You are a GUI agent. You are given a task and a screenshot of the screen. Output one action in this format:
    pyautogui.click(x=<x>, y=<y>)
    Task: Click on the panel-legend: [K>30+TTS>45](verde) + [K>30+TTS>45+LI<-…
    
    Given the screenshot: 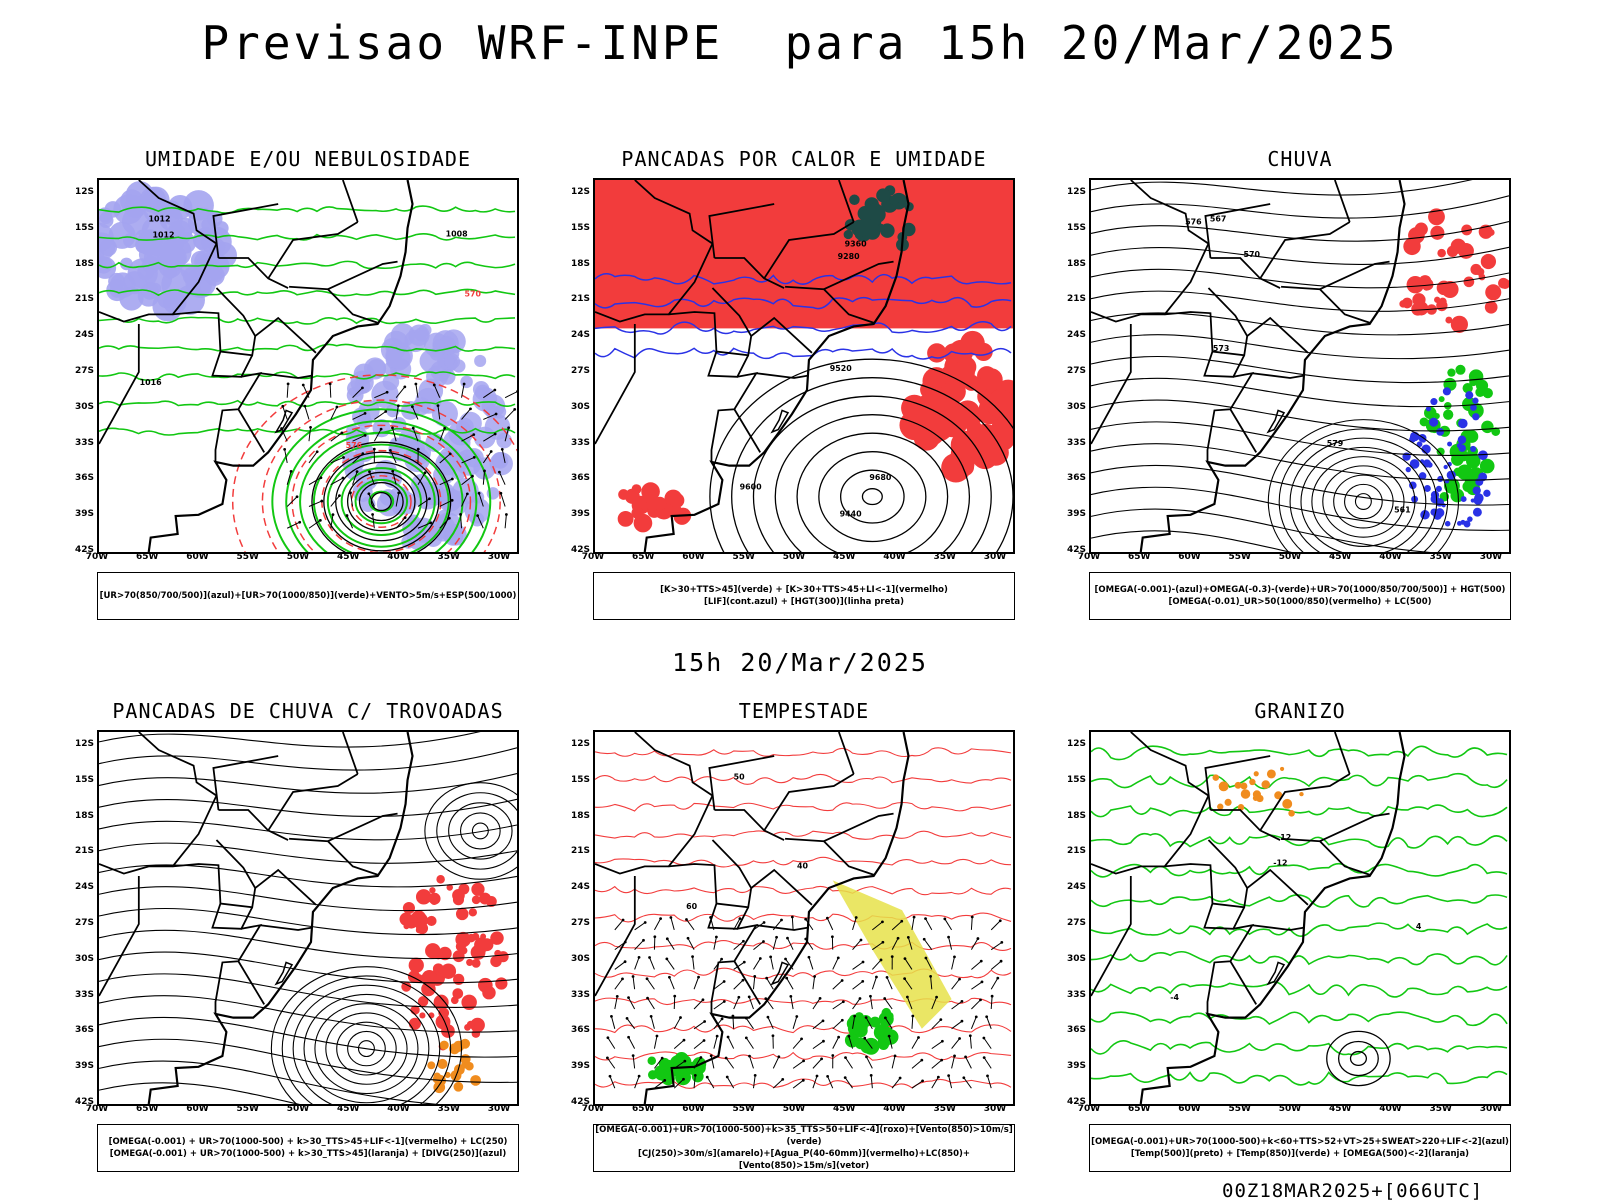 What is the action you would take?
    pyautogui.click(x=804, y=596)
    